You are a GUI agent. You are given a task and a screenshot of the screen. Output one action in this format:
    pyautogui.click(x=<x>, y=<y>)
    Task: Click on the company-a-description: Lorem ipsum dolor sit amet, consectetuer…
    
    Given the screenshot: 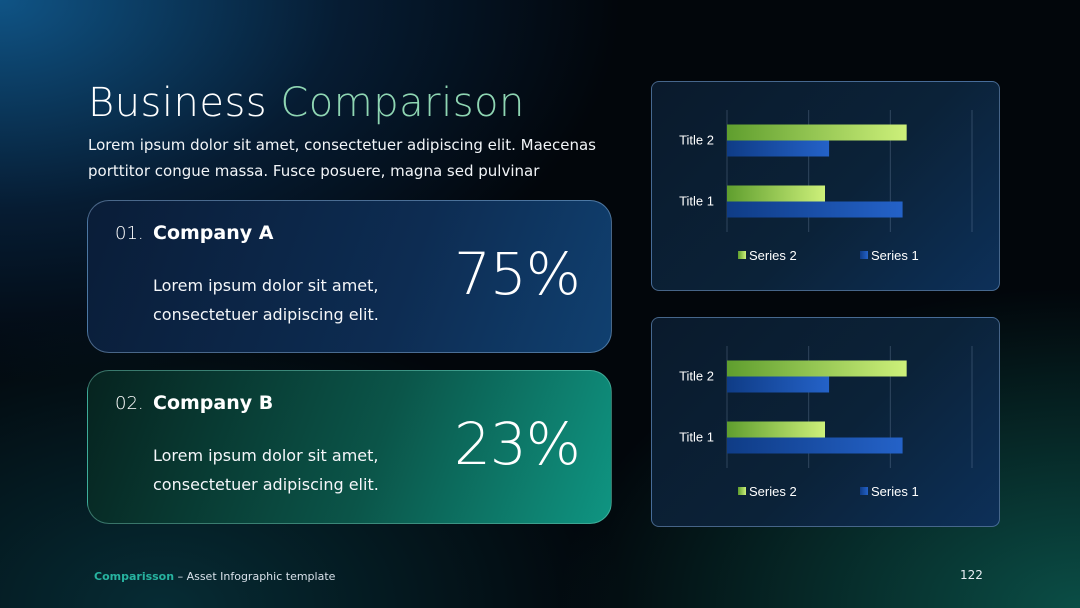 What is the action you would take?
    pyautogui.click(x=266, y=300)
    